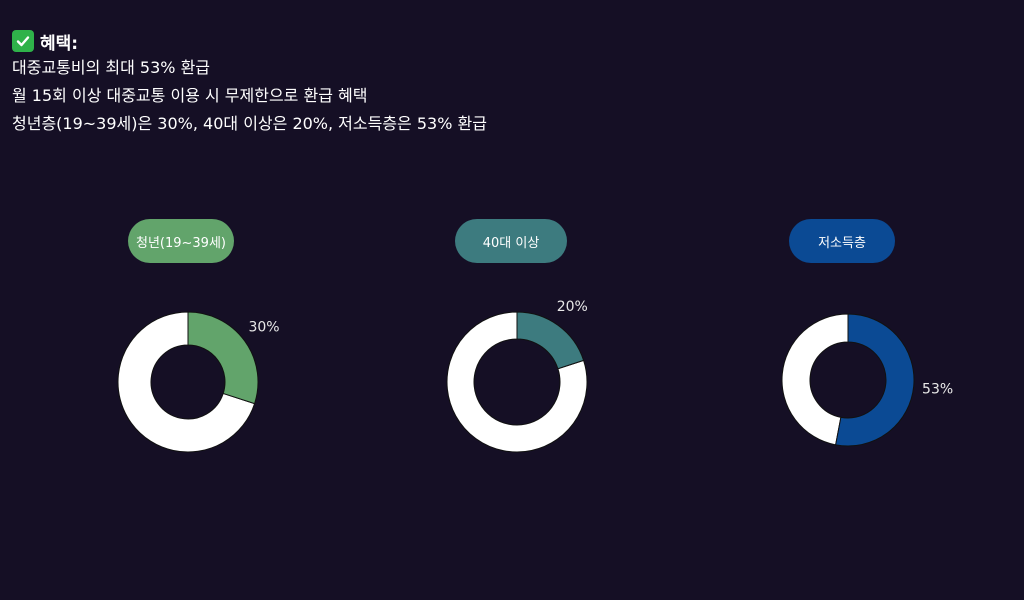 The width and height of the screenshot is (1024, 600). What do you see at coordinates (875, 380) in the screenshot?
I see `donut-slice-low-income` at bounding box center [875, 380].